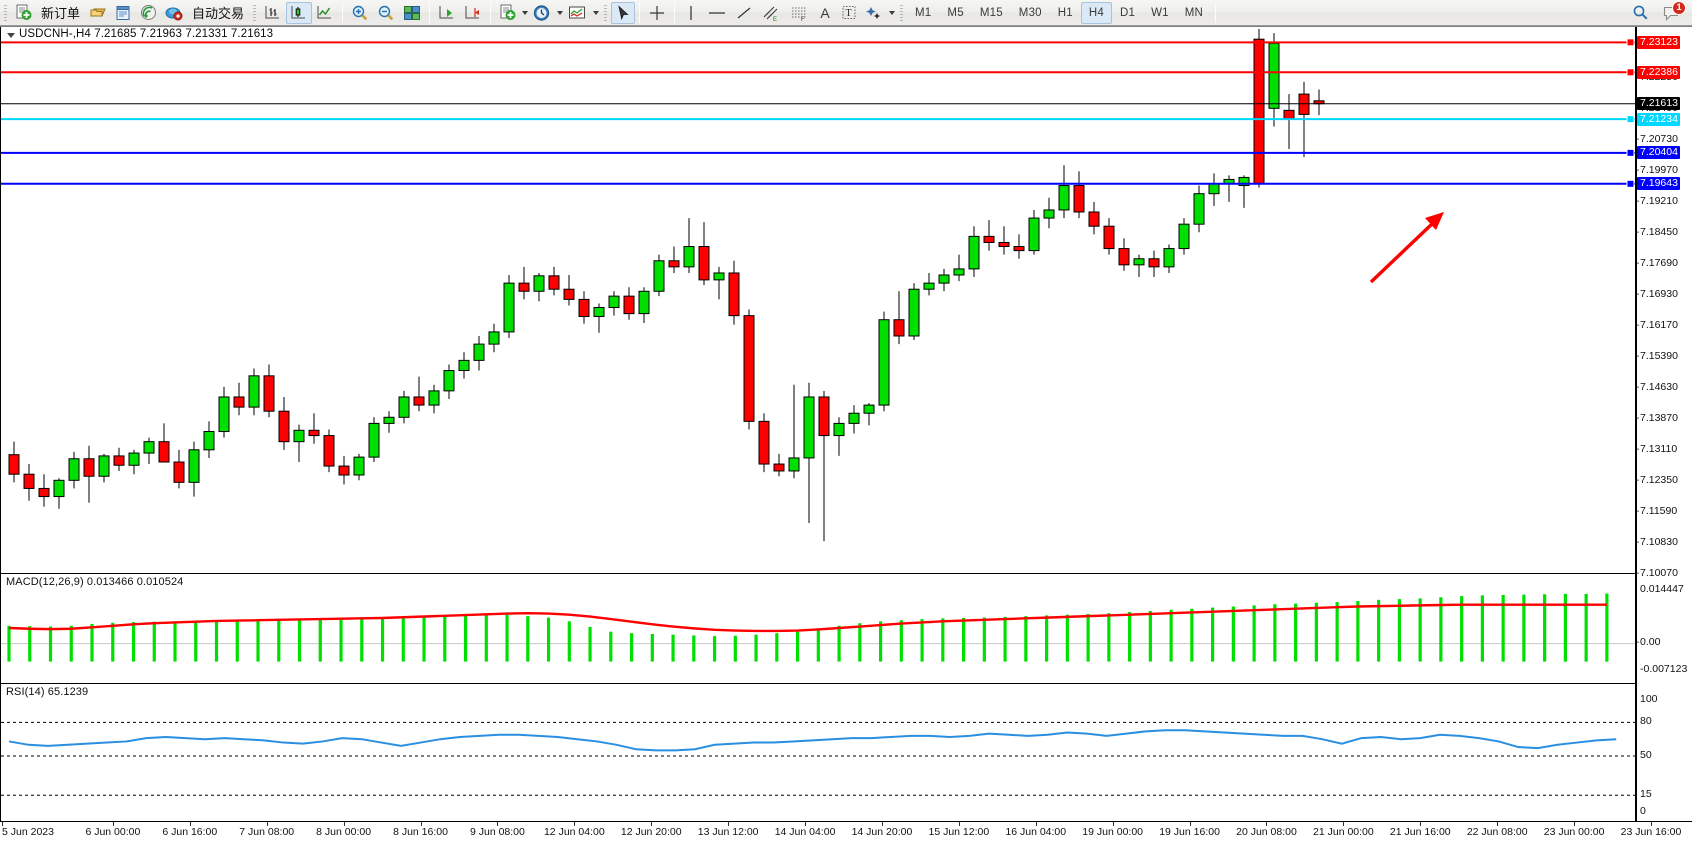 The image size is (1692, 843). Describe the element at coordinates (1674, 11) in the screenshot. I see `notification-button: 1` at that location.